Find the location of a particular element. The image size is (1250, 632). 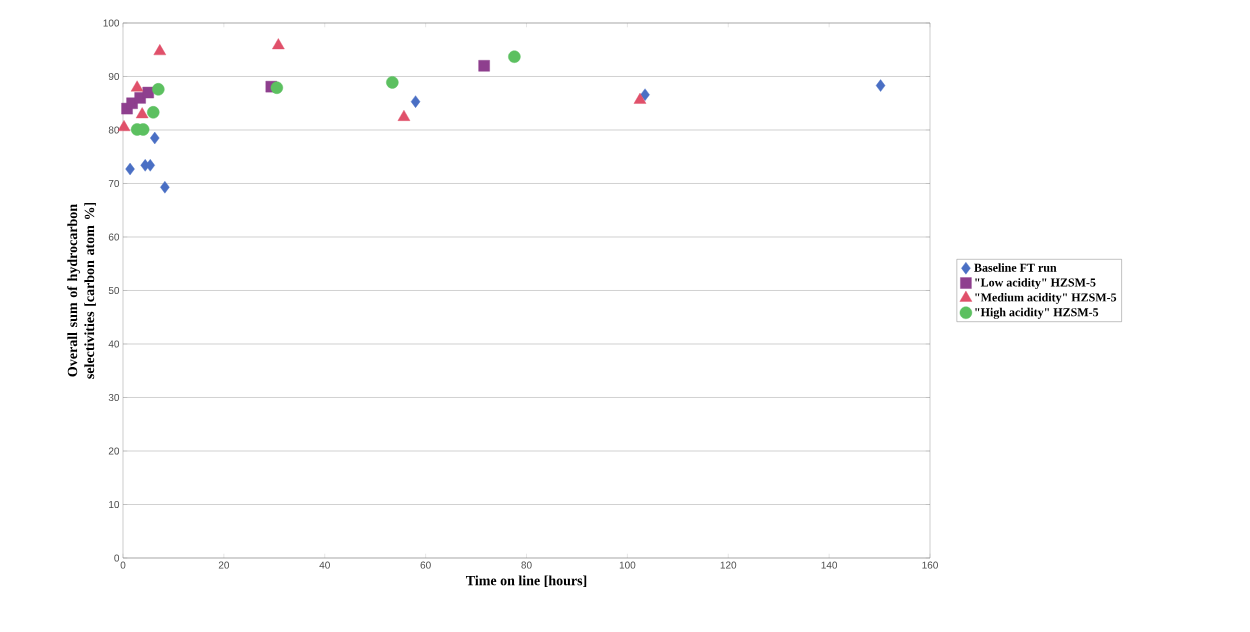

y-tick-label: 70 is located at coordinates (114, 183).